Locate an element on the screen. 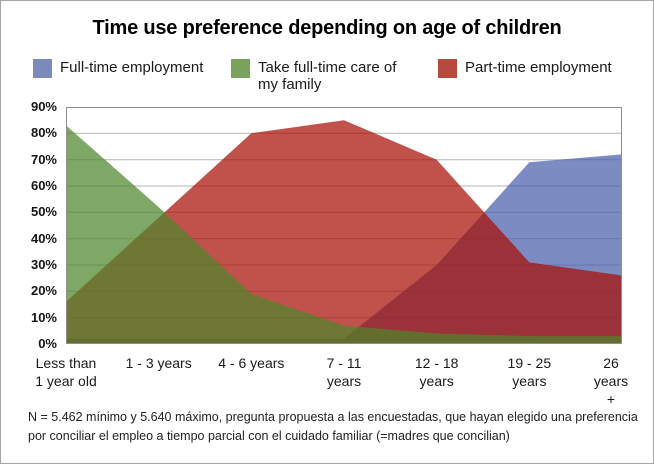 This screenshot has height=464, width=654. y-tick-label: 90% is located at coordinates (43, 106).